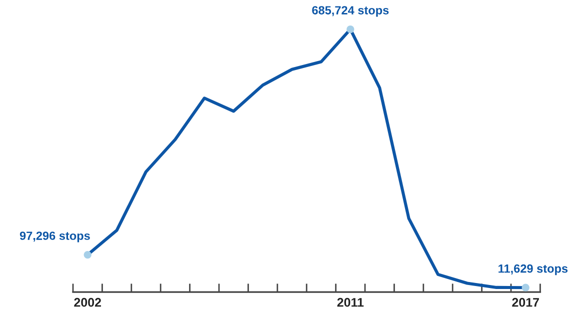  I want to click on x-tick-label: 2011, so click(350, 302).